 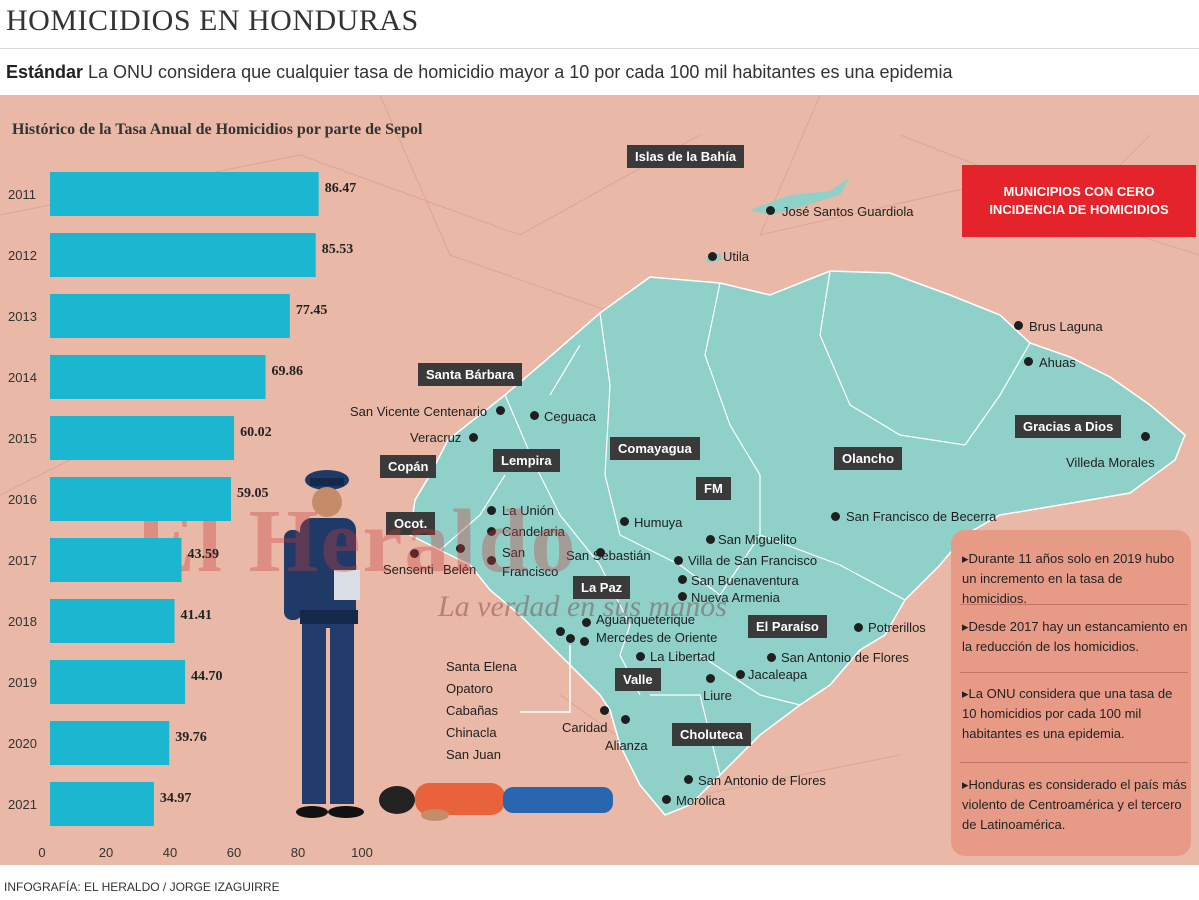 What do you see at coordinates (848, 211) in the screenshot?
I see `municipality-label: José Santos Guardiola` at bounding box center [848, 211].